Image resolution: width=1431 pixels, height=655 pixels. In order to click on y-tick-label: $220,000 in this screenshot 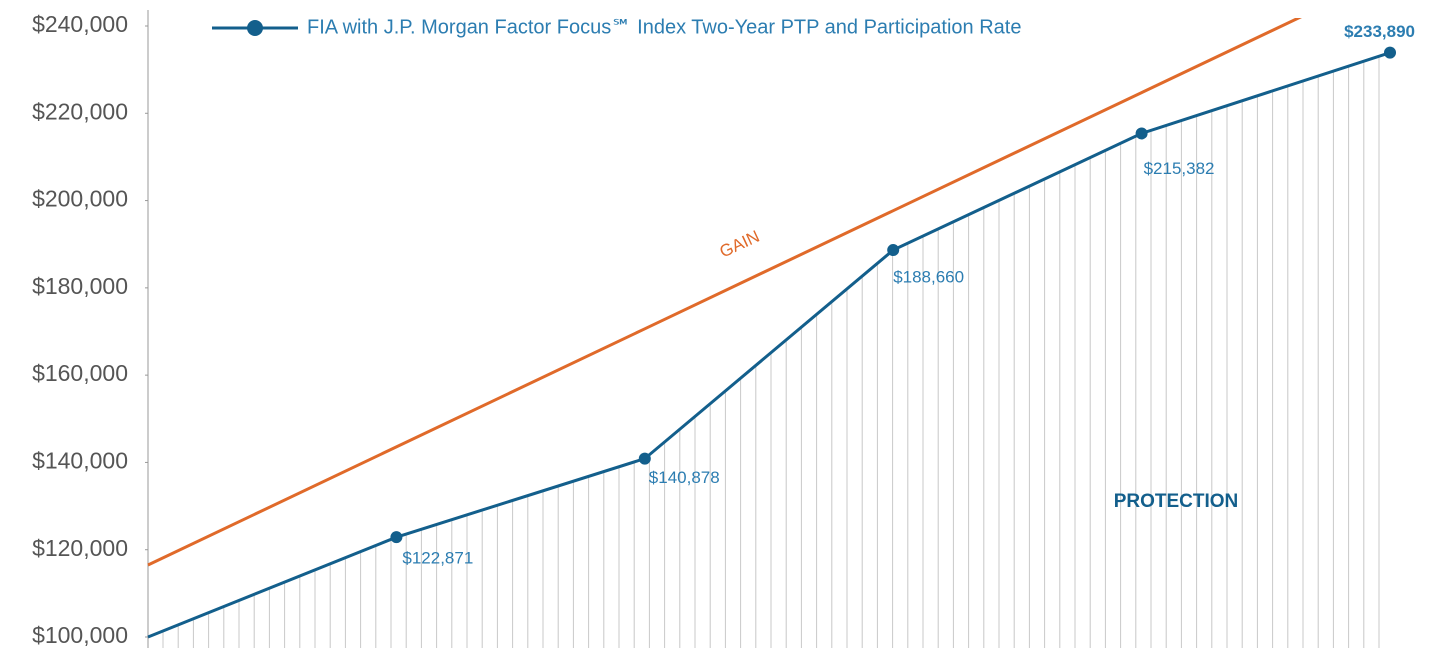, I will do `click(80, 111)`.